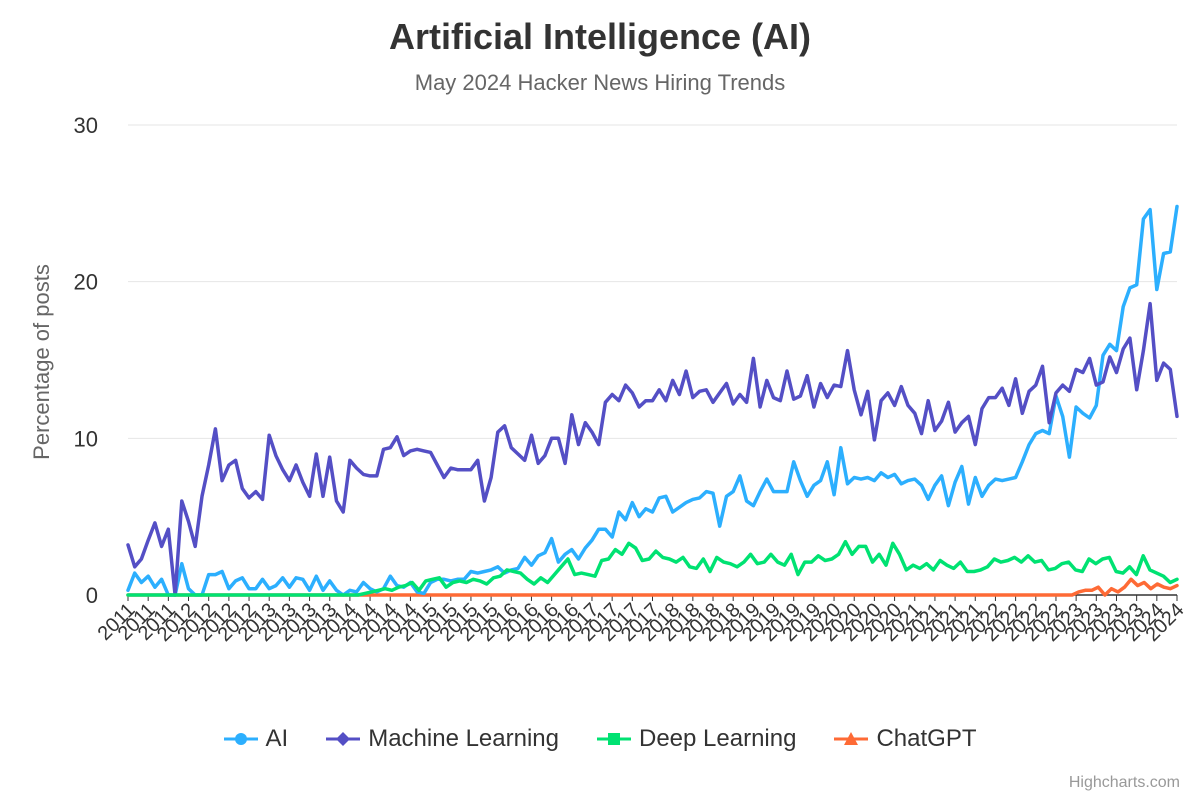  What do you see at coordinates (463, 738) in the screenshot?
I see `legend-label: Machine Learning` at bounding box center [463, 738].